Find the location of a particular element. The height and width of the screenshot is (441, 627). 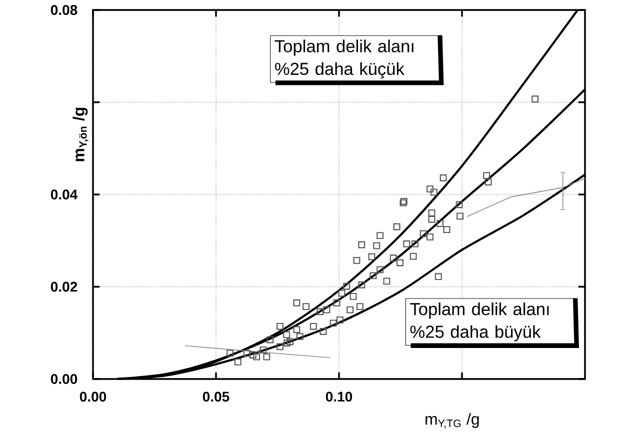

y-tick-label: 0.00 is located at coordinates (64, 379).